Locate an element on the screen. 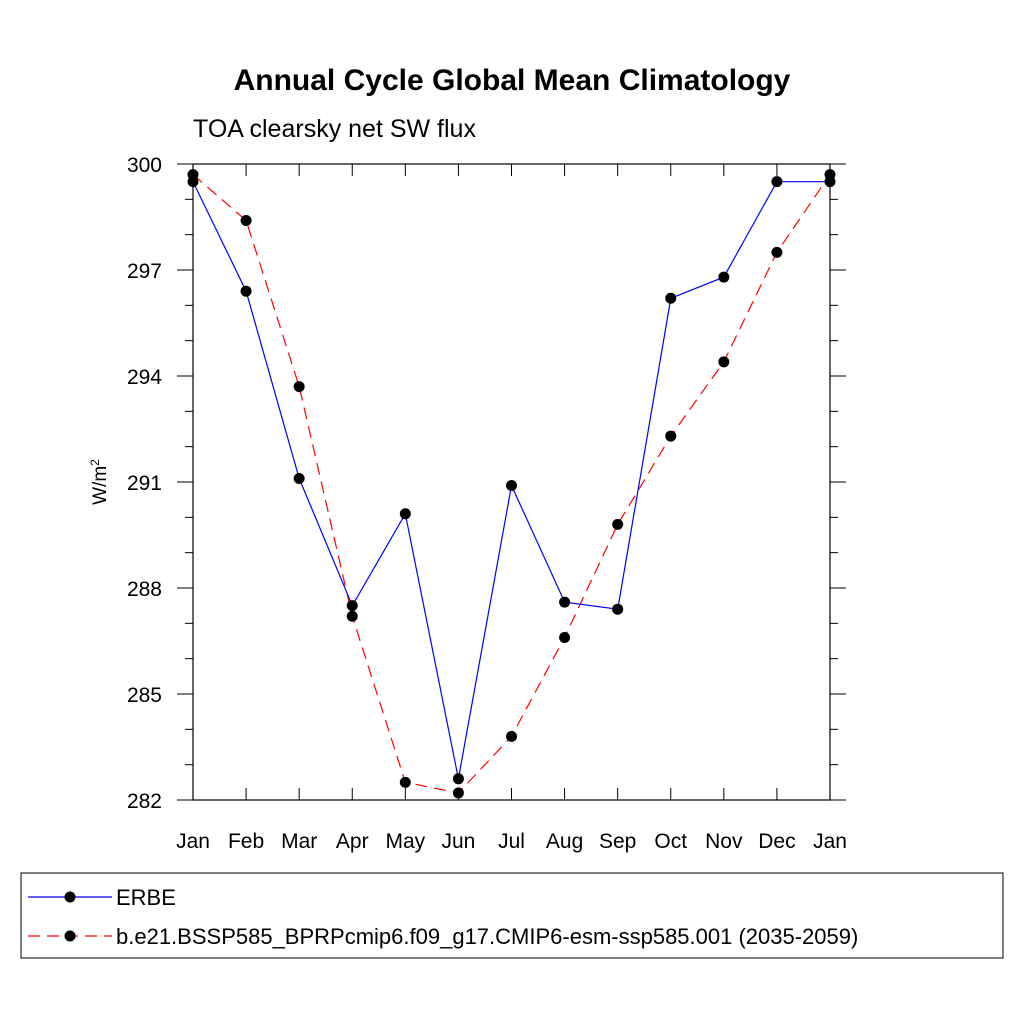 The height and width of the screenshot is (1024, 1024). y-axis-label: W/m2 is located at coordinates (99, 482).